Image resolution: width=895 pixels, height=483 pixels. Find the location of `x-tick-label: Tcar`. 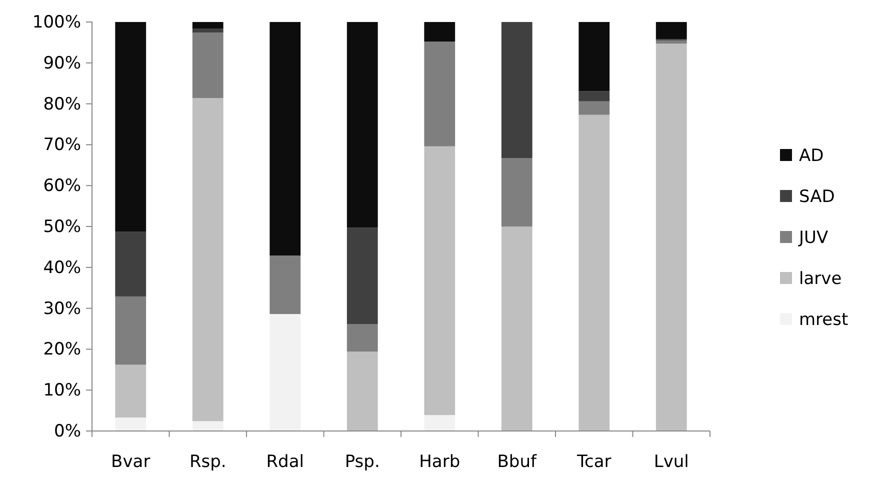

x-tick-label: Tcar is located at coordinates (594, 462).